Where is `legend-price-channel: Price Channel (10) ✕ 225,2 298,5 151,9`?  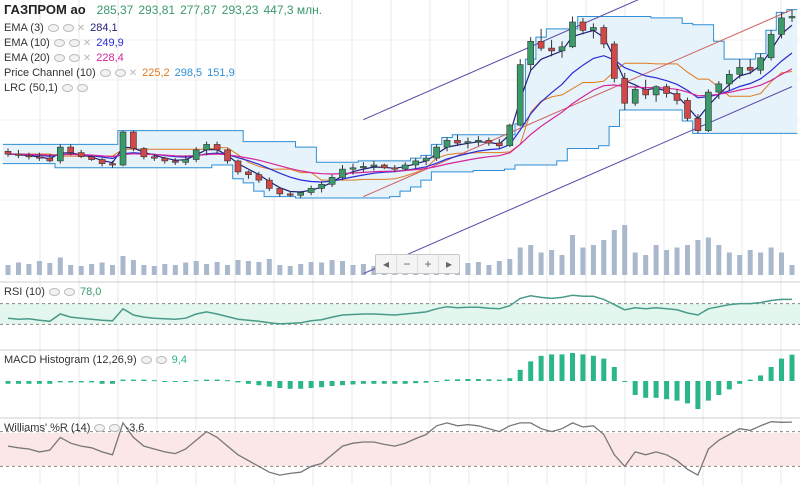
legend-price-channel: Price Channel (10) ✕ 225,2 298,5 151,9 is located at coordinates (119, 73).